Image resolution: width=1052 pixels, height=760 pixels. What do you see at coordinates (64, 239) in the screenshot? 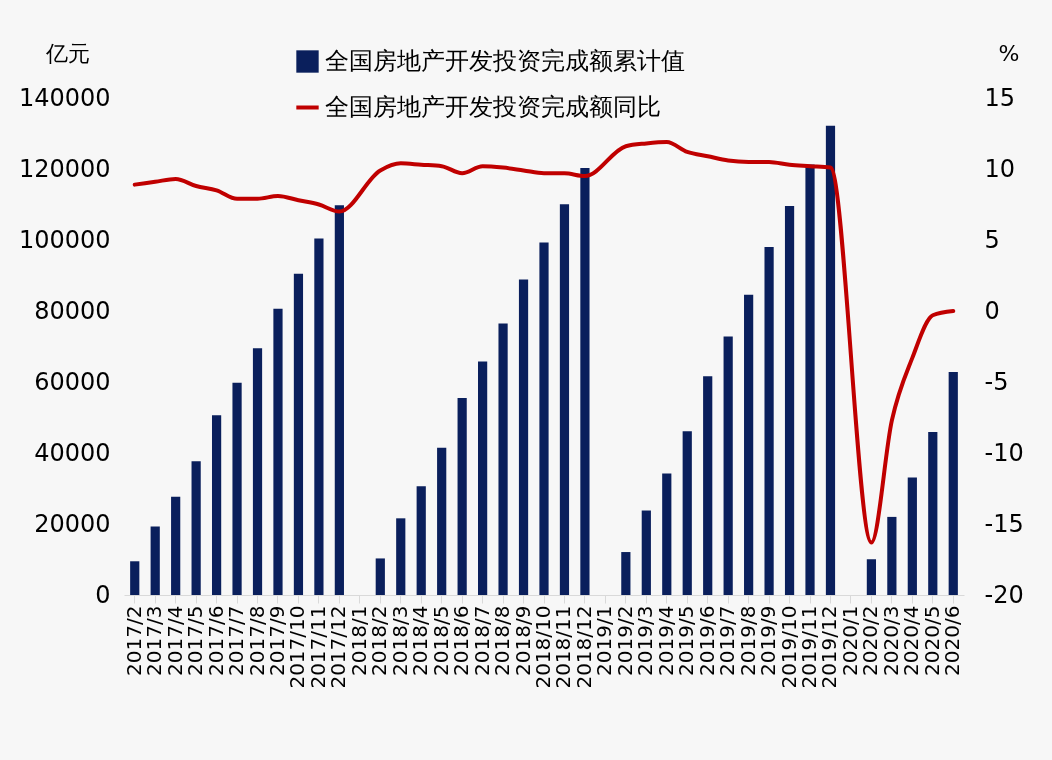
I see `y-tick-label: 100000` at bounding box center [64, 239].